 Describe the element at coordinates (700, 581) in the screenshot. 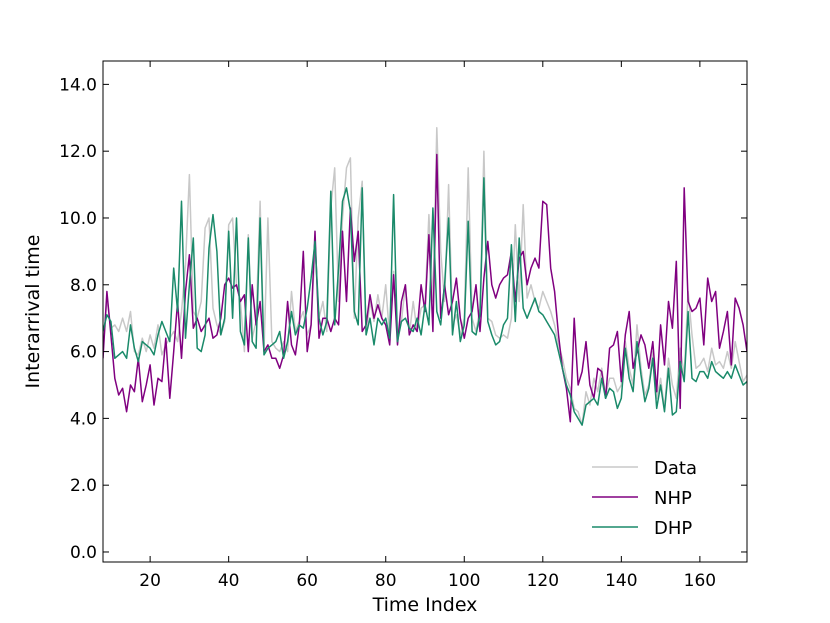

I see `x-tick-label: 160` at that location.